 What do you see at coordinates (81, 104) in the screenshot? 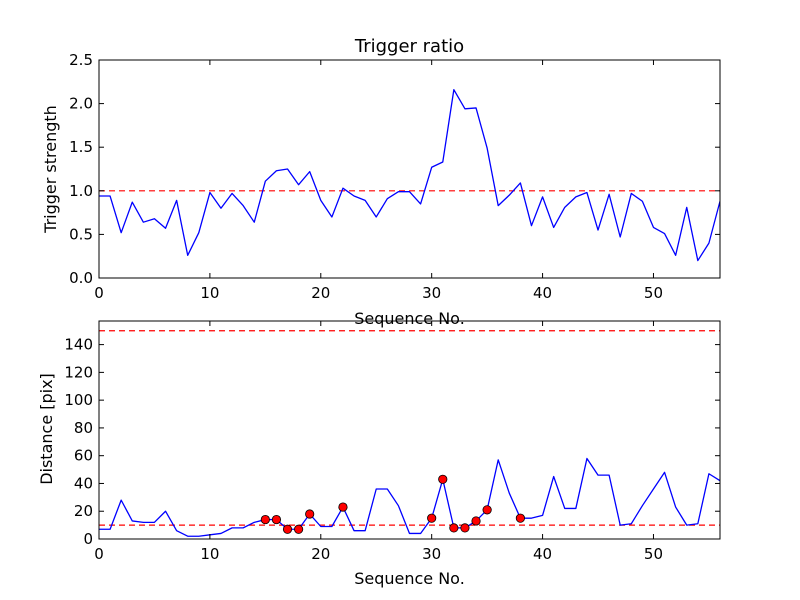
I see `trigger-chart-ytick-label: 2.0` at bounding box center [81, 104].